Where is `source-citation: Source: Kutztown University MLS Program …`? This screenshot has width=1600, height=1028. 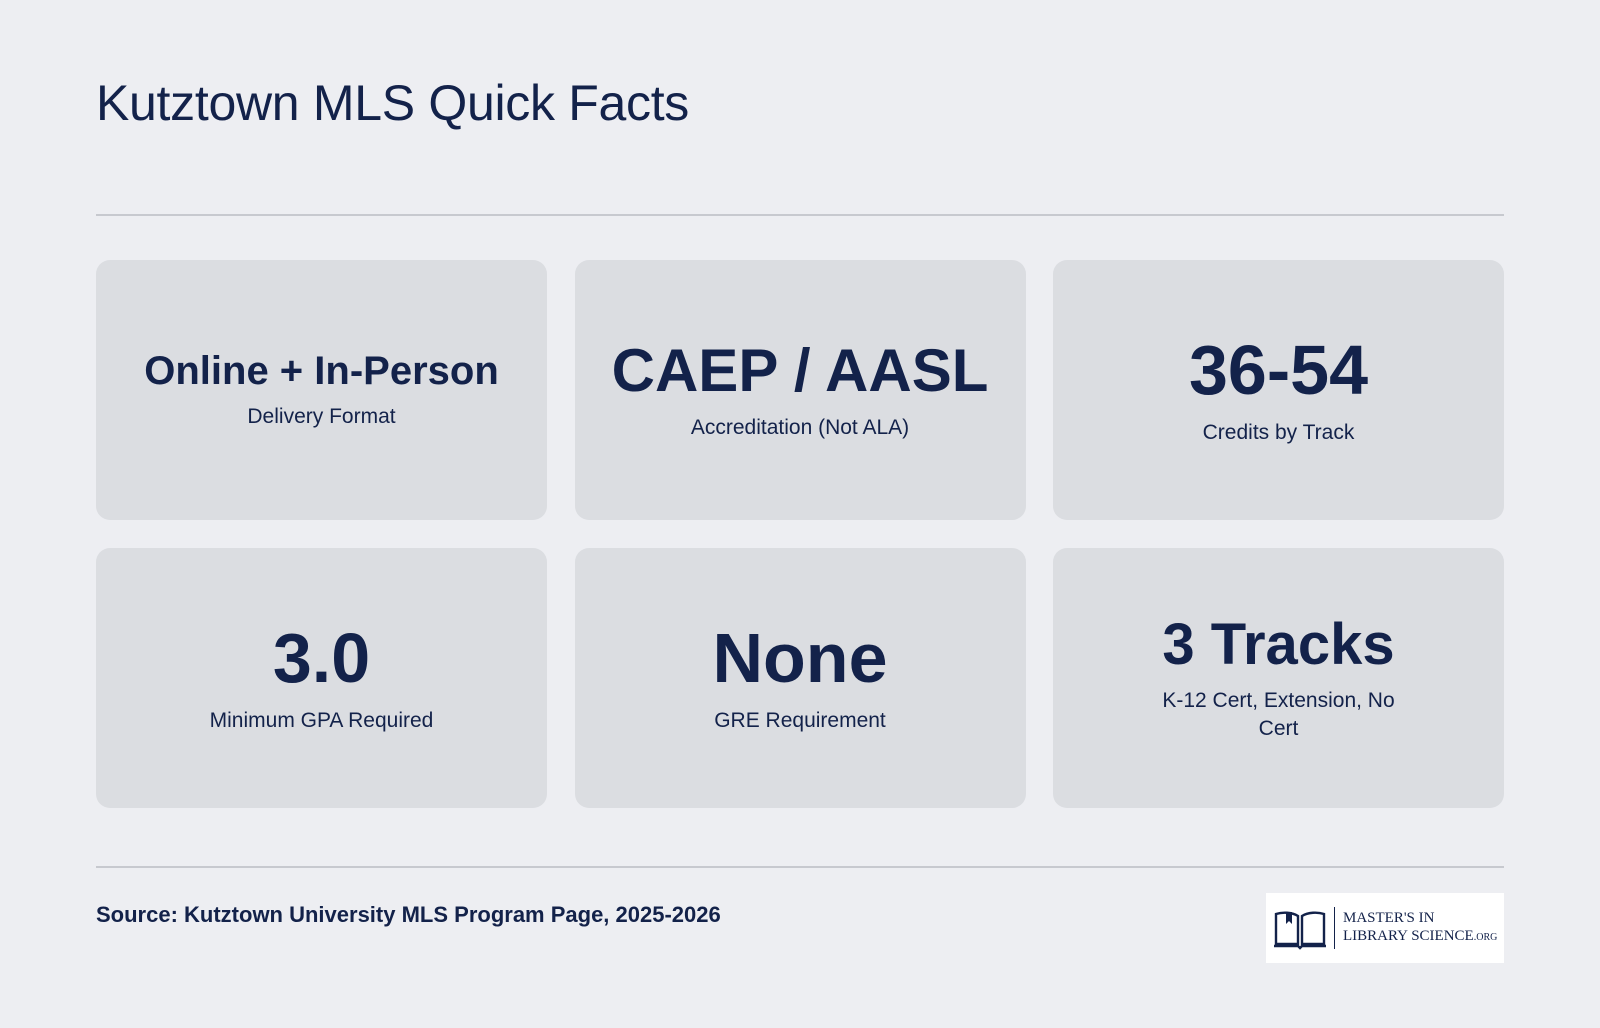 source-citation: Source: Kutztown University MLS Program … is located at coordinates (408, 914).